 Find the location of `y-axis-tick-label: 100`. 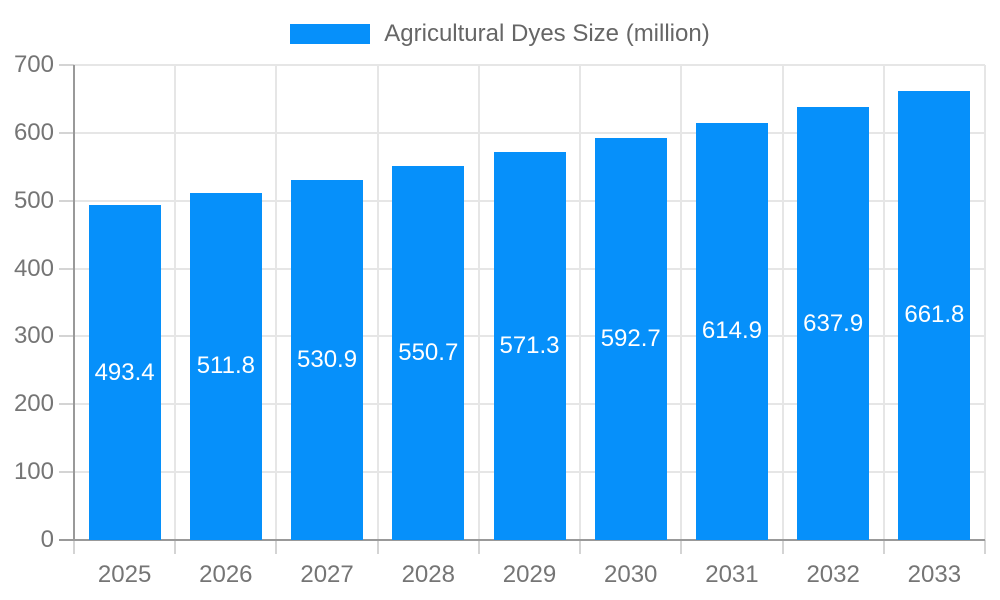

y-axis-tick-label: 100 is located at coordinates (33, 472).